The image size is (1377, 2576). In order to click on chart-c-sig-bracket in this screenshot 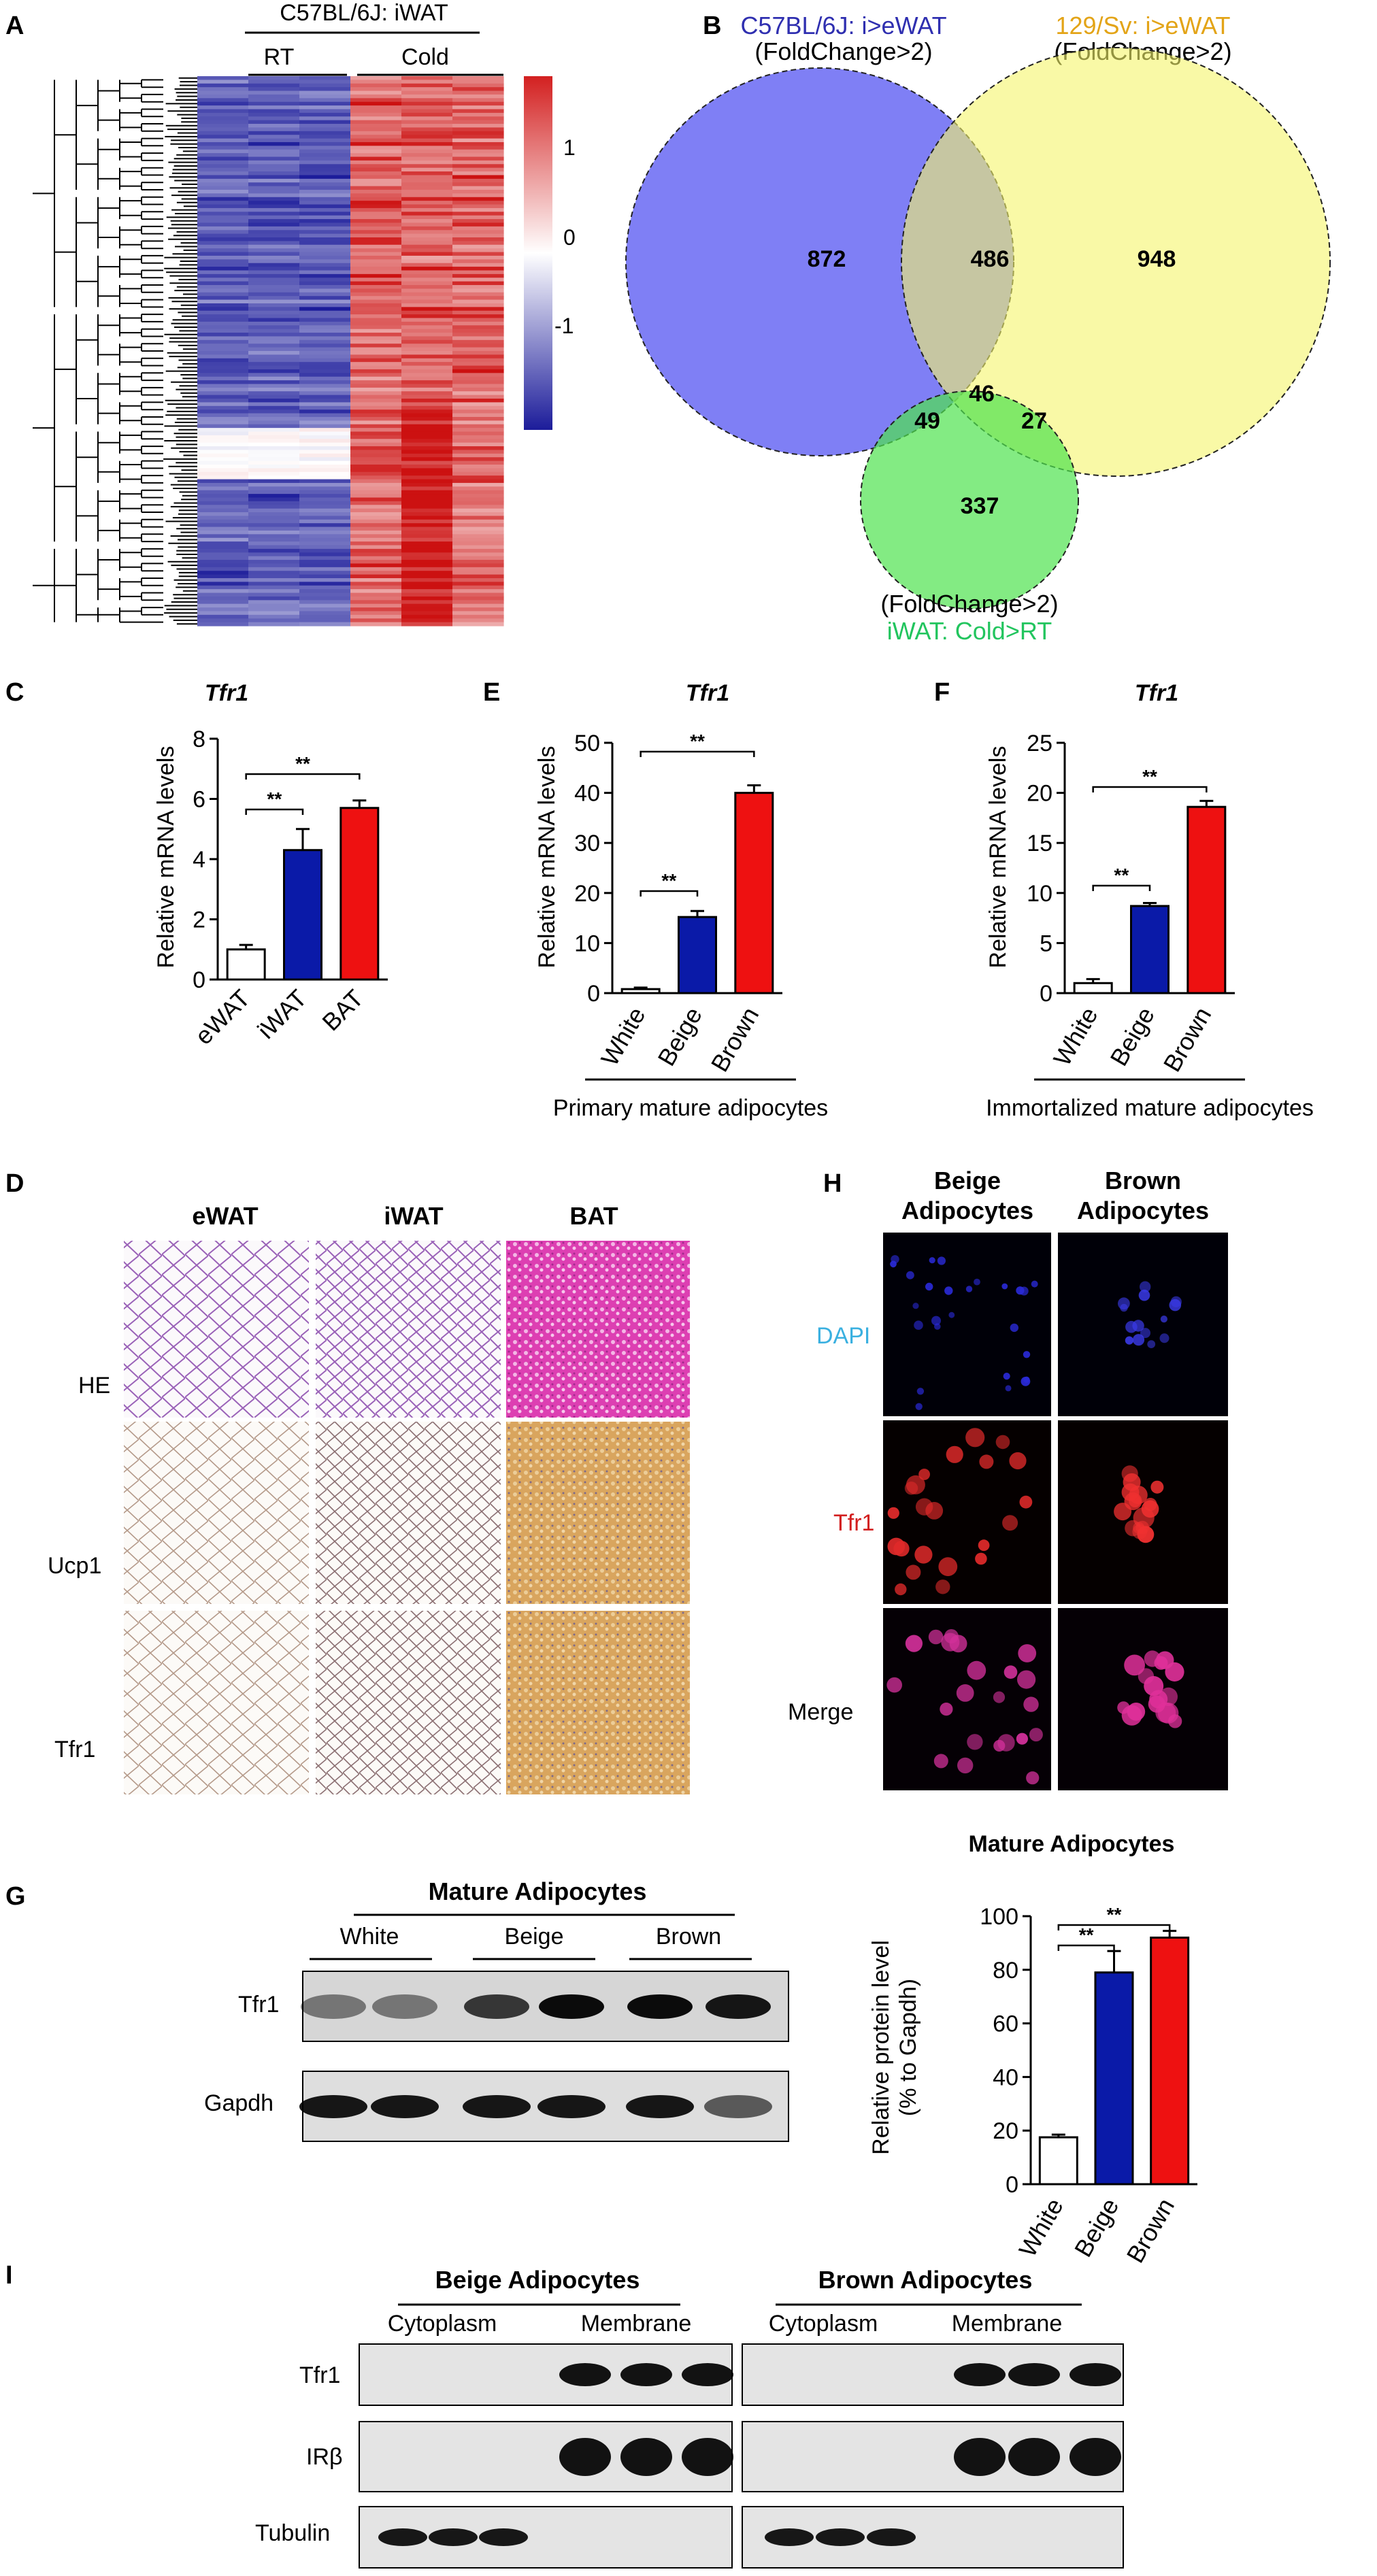, I will do `click(274, 811)`.